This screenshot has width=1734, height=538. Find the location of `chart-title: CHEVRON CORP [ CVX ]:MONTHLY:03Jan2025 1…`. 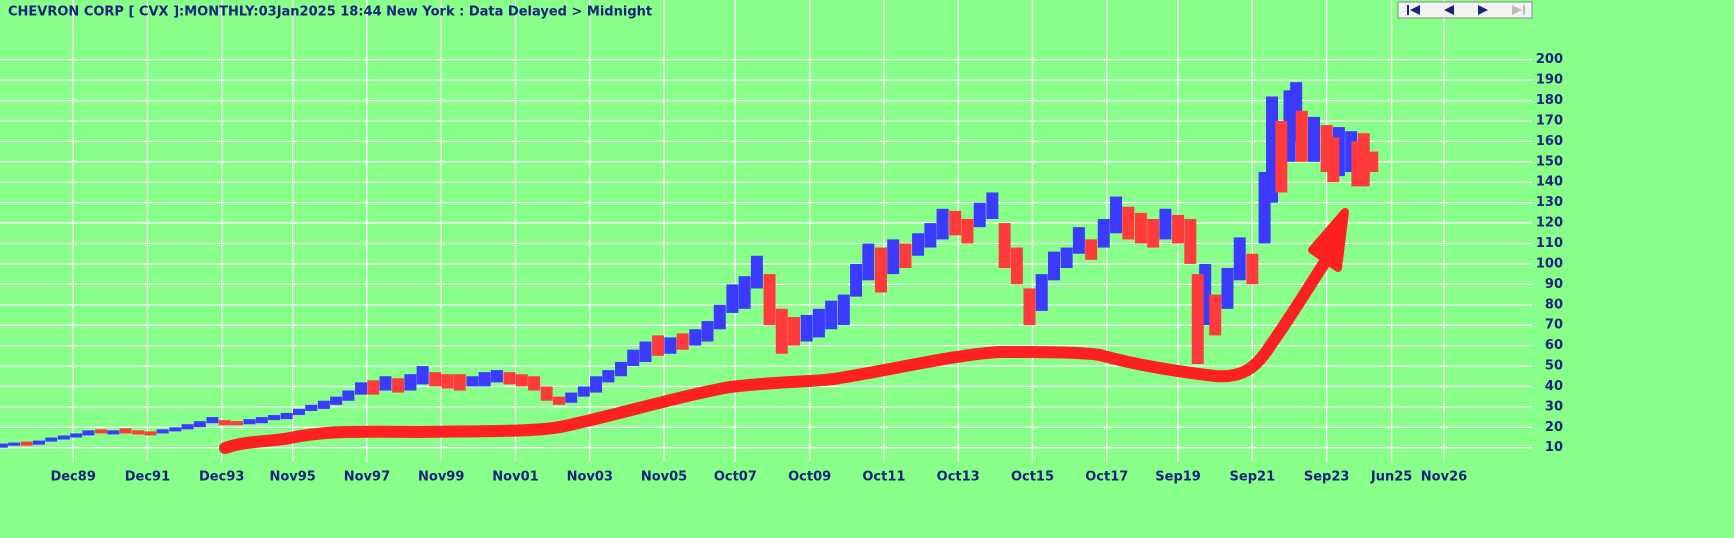

chart-title: CHEVRON CORP [ CVX ]:MONTHLY:03Jan2025 1… is located at coordinates (330, 12).